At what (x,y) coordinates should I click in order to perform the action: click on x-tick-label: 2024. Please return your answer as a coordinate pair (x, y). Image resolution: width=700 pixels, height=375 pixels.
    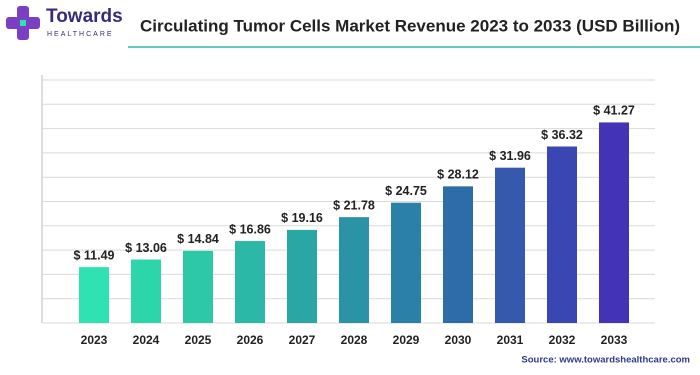
    Looking at the image, I should click on (146, 340).